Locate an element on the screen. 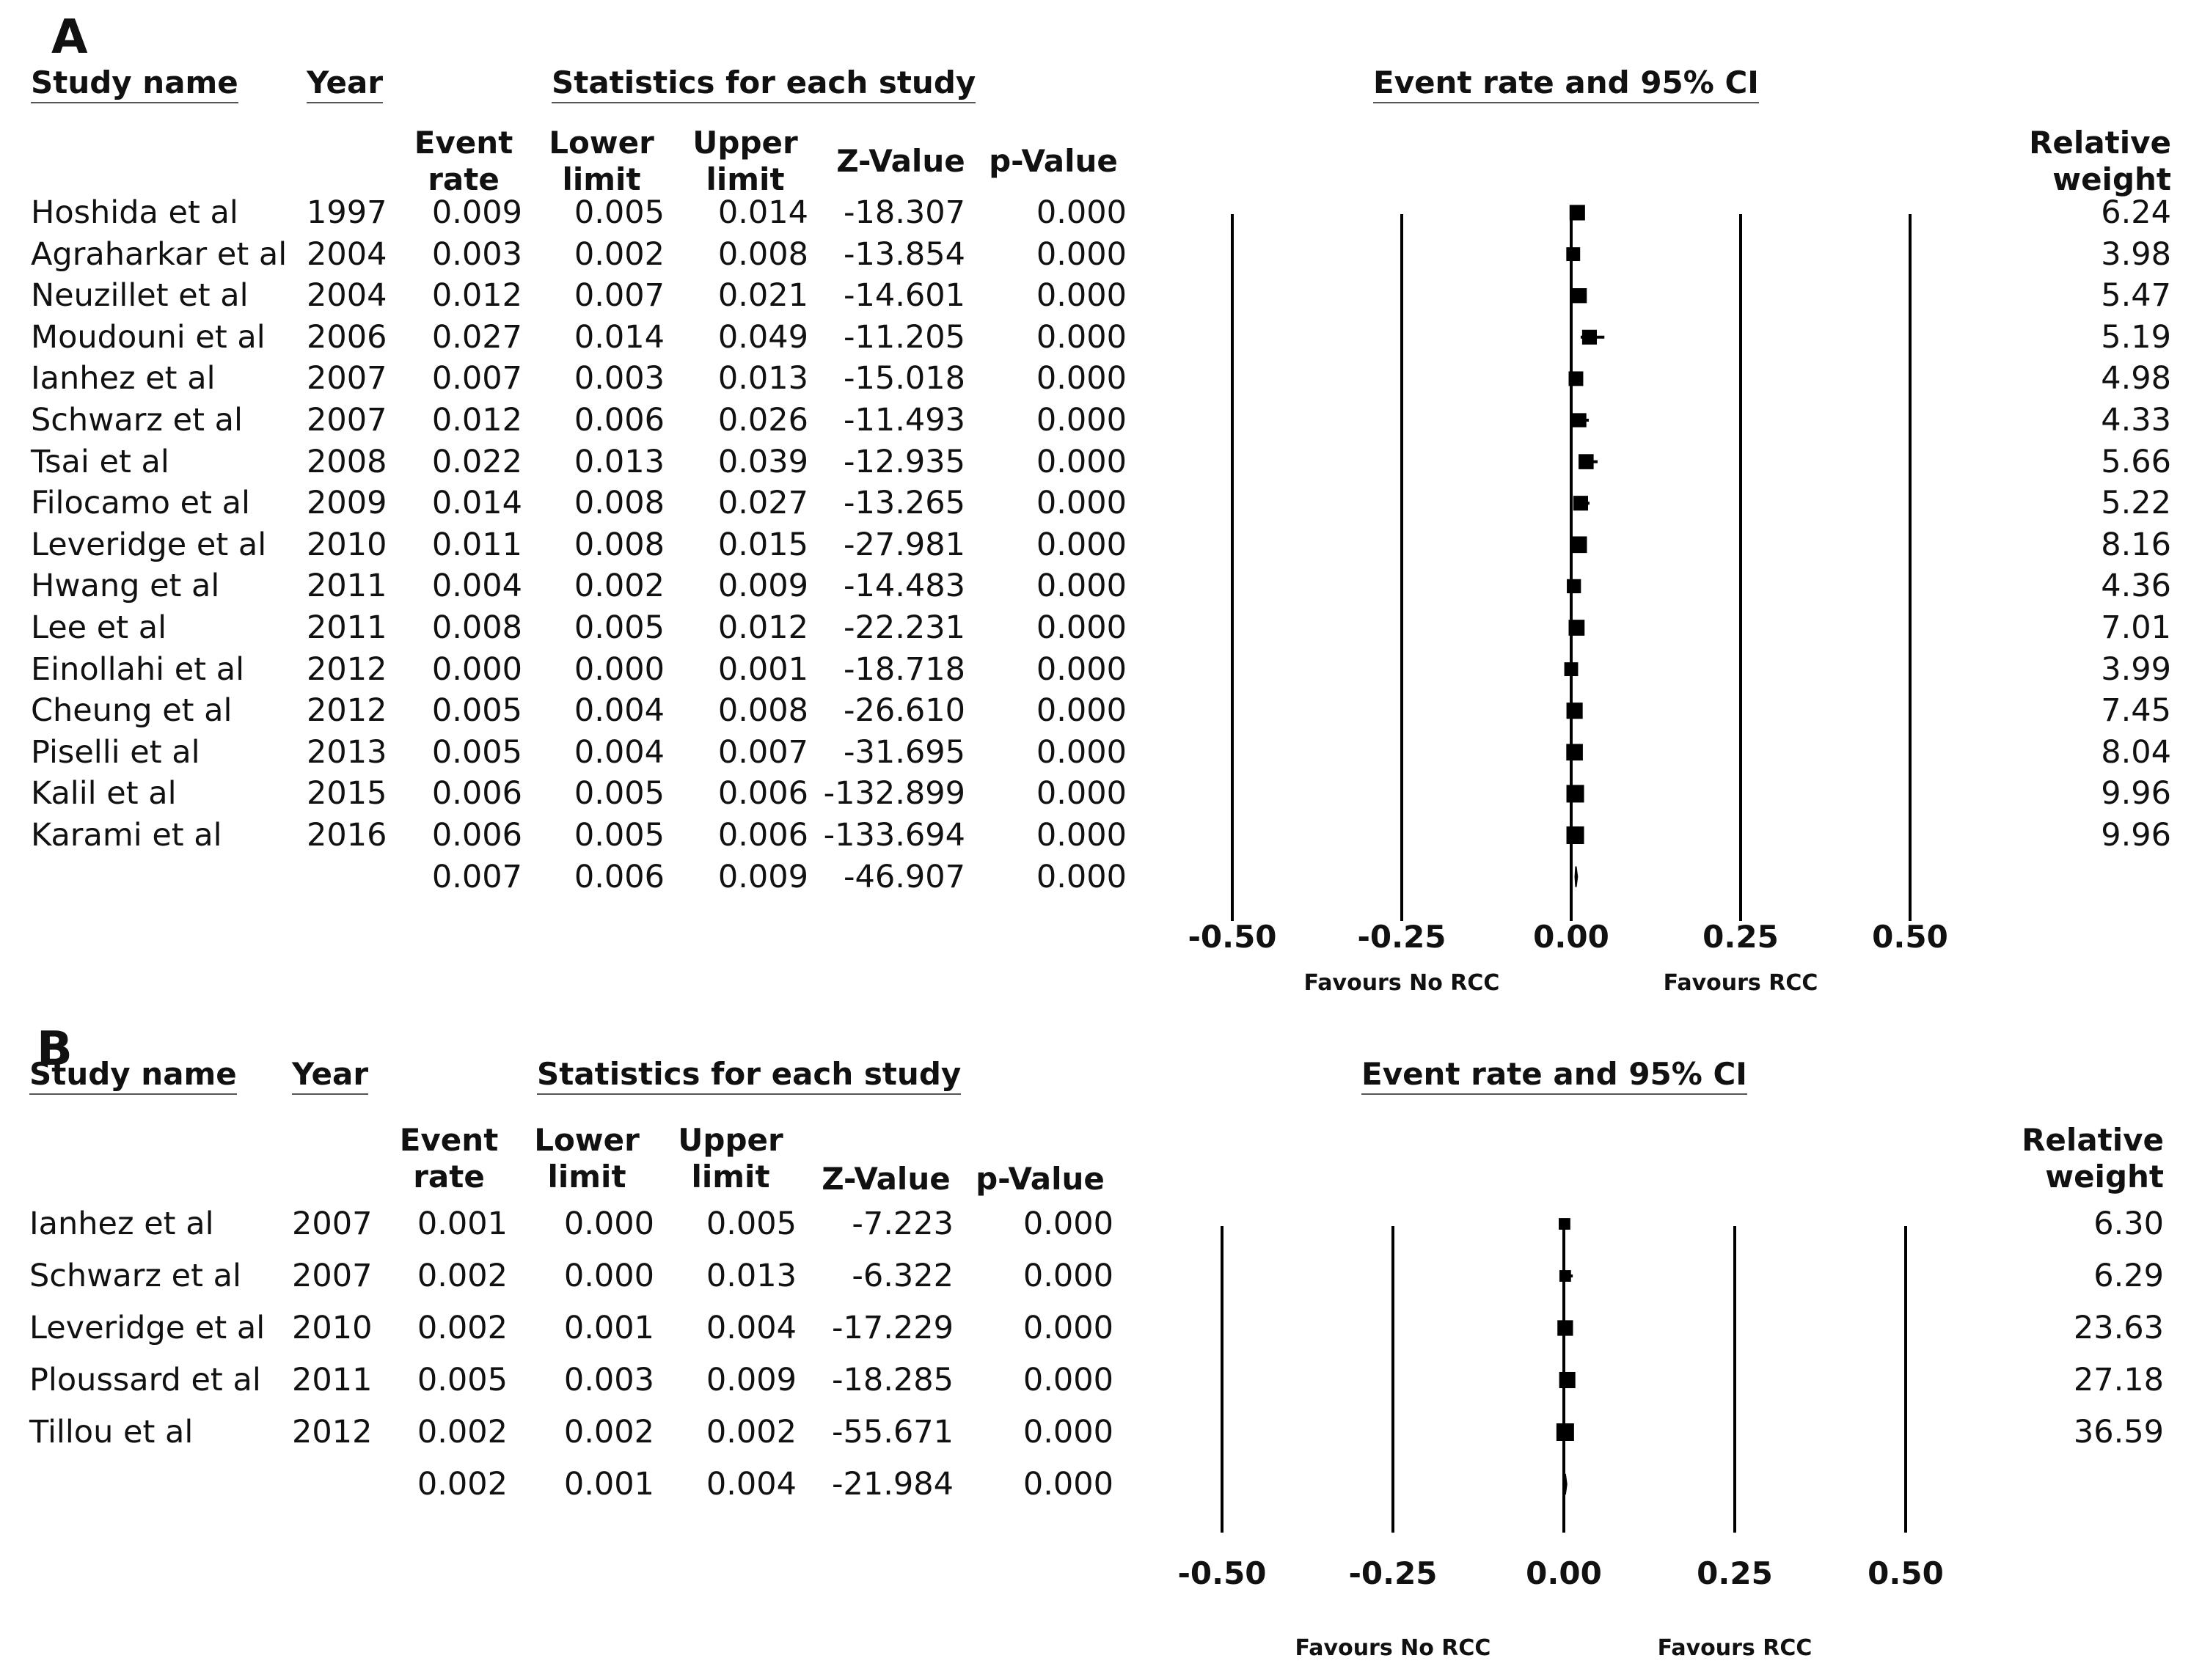 Image resolution: width=2191 pixels, height=1680 pixels. relative-weight: 5.19 is located at coordinates (2136, 337).